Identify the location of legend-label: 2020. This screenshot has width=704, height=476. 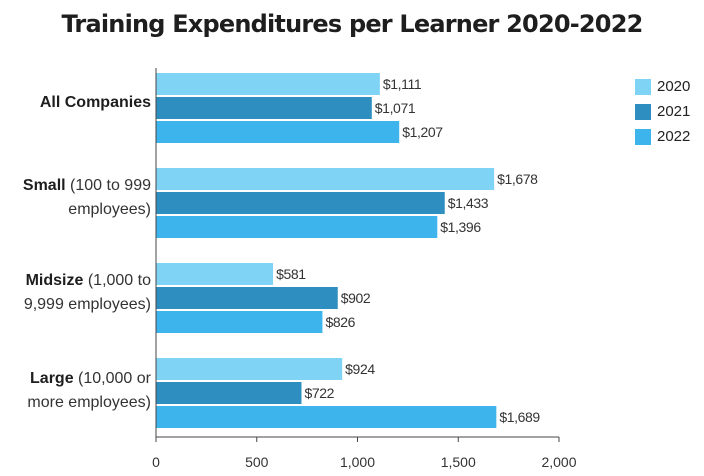
(674, 86).